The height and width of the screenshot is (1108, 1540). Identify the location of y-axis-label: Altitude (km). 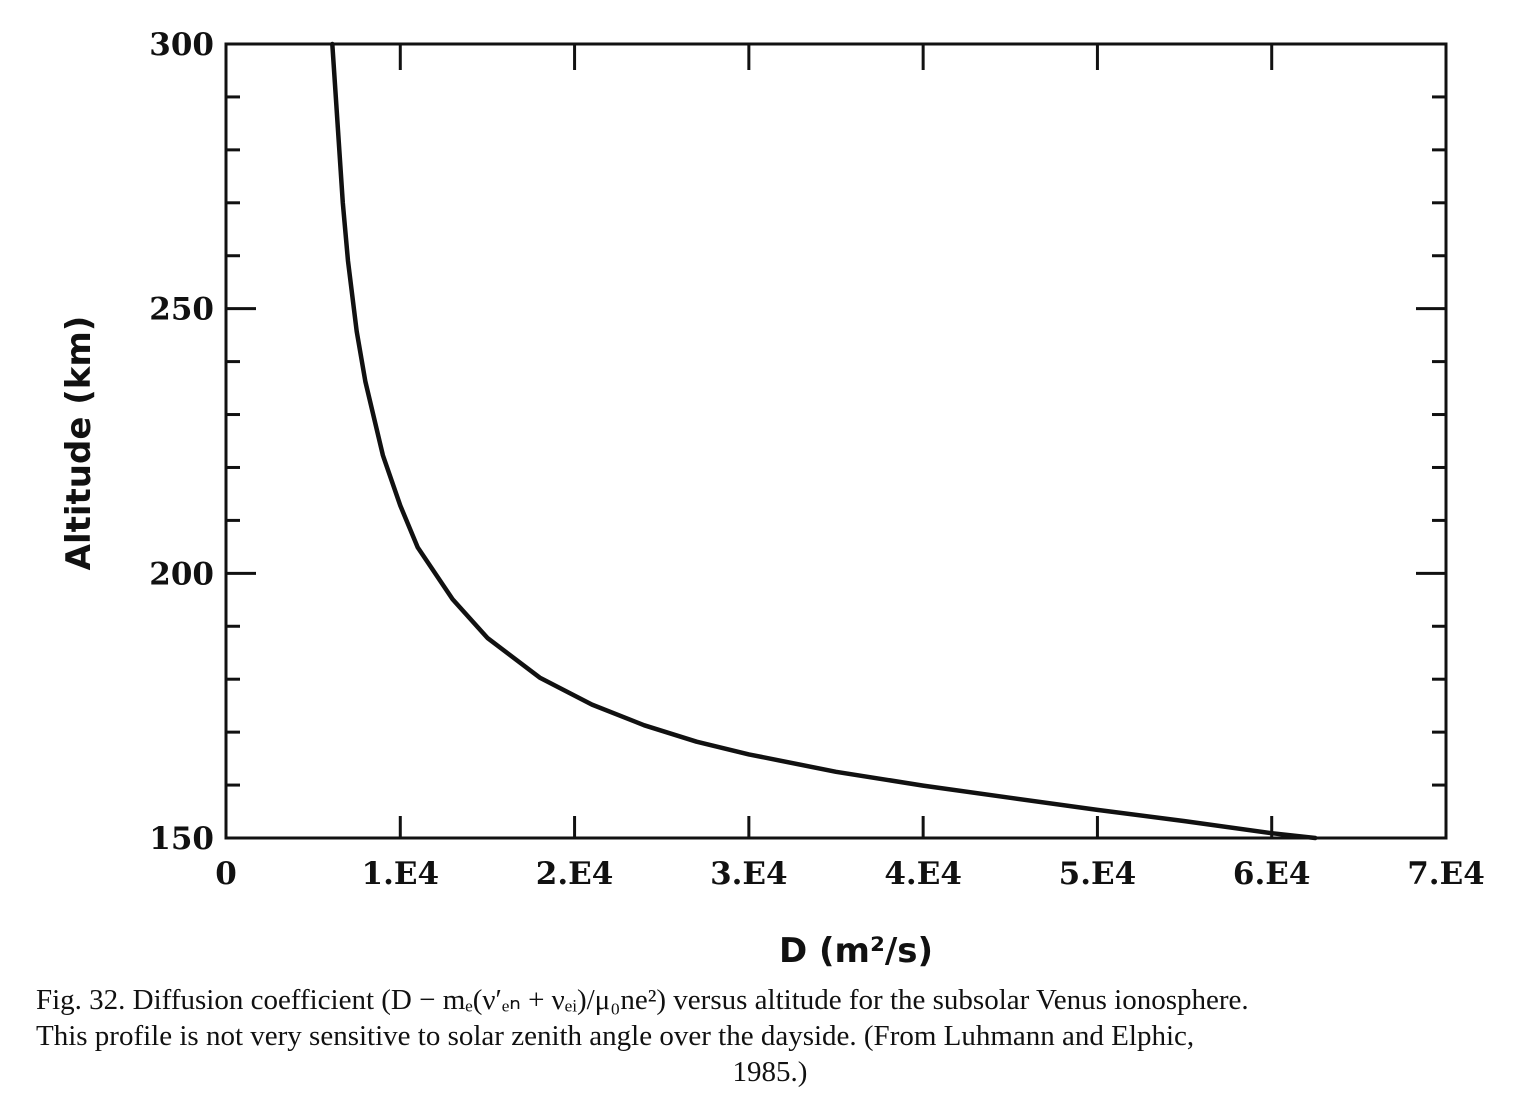
(79, 443).